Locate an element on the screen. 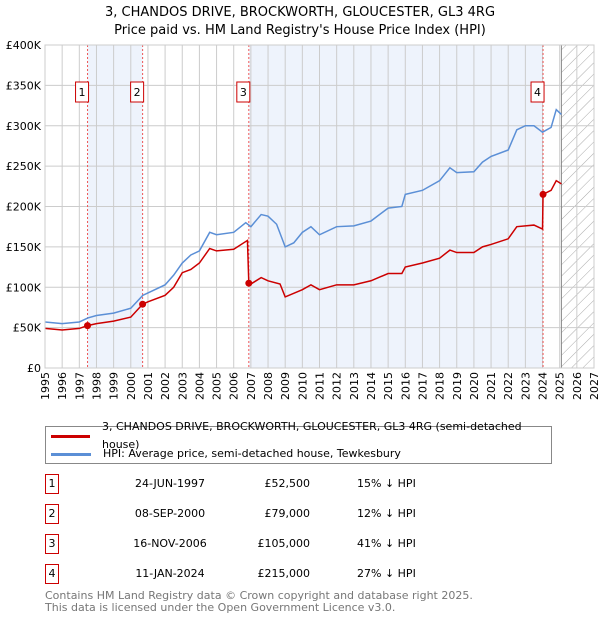  y-tick-label: £300K is located at coordinates (24, 126).